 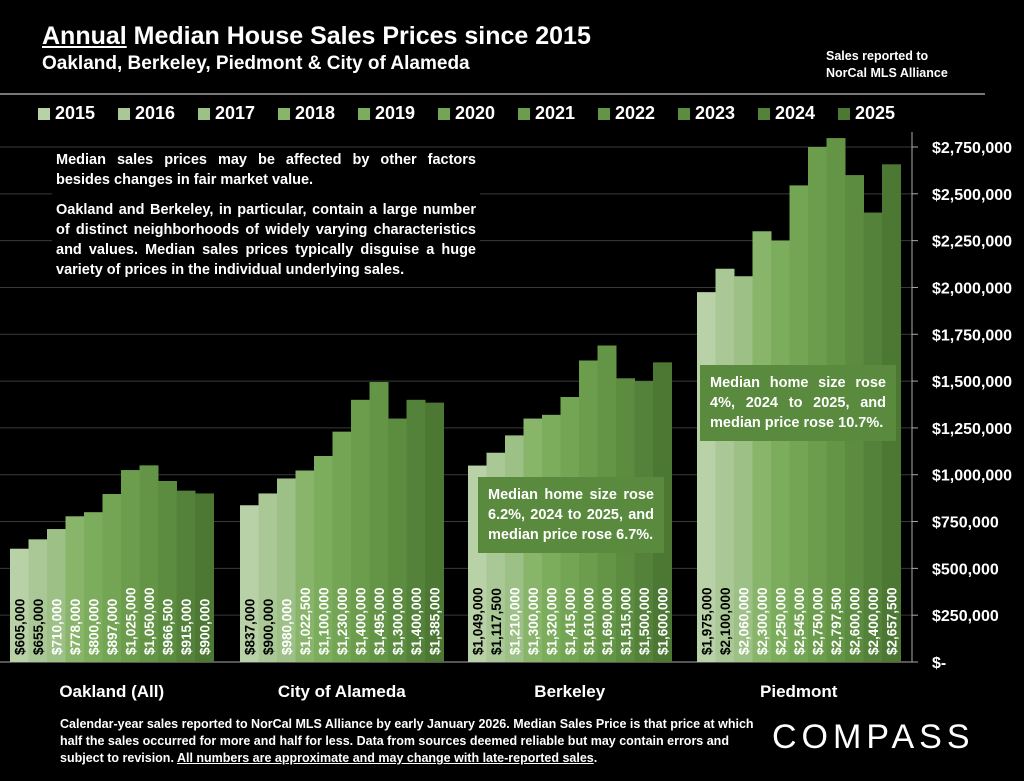 I want to click on legend-label: 2020, so click(x=475, y=113).